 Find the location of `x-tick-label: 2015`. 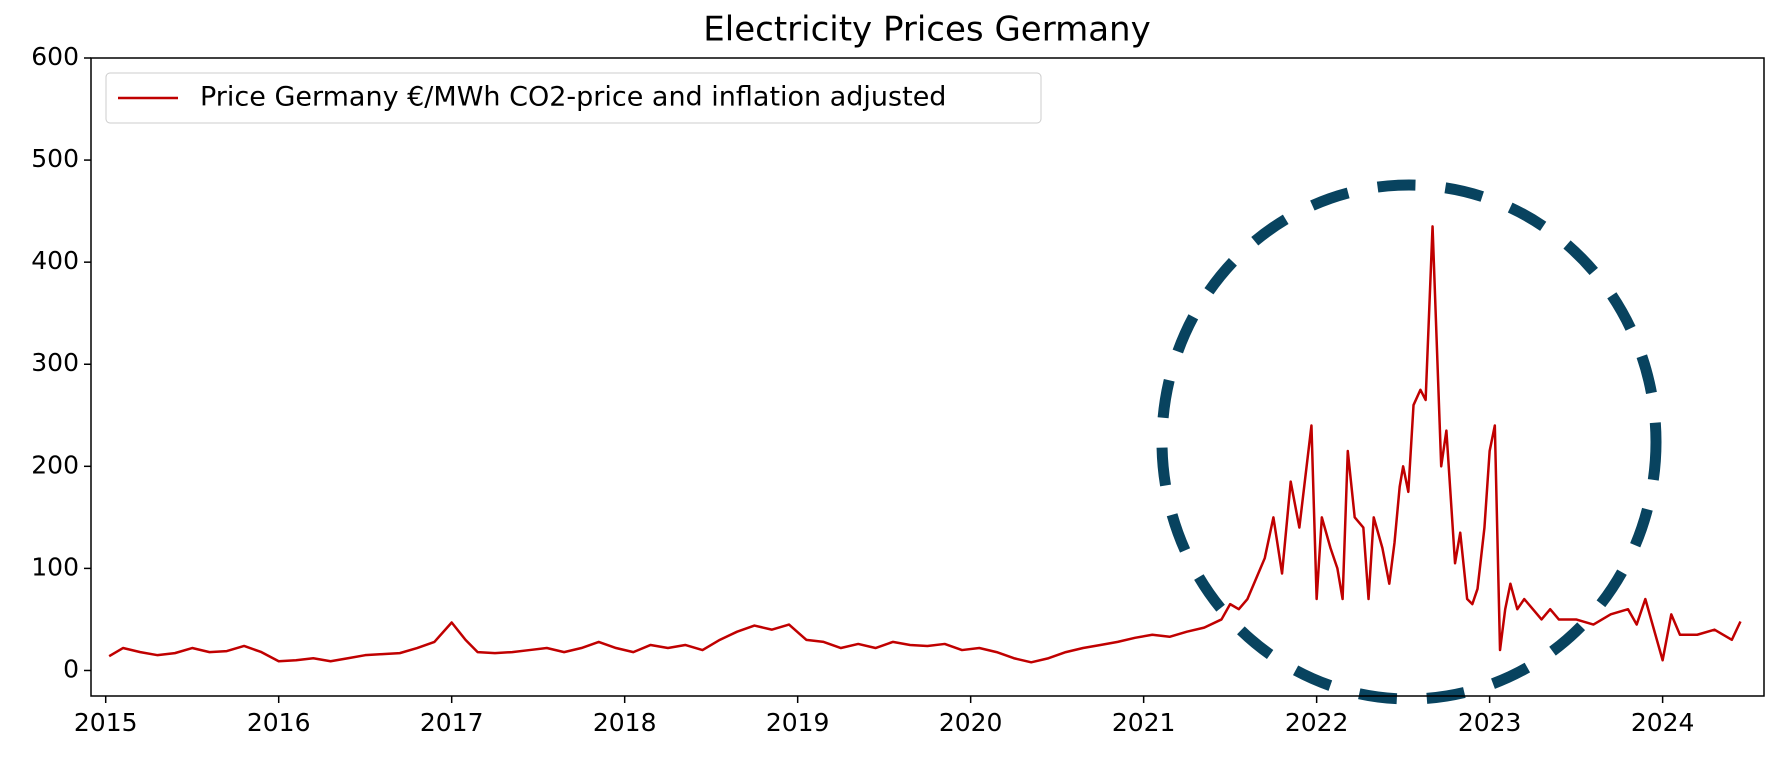

x-tick-label: 2015 is located at coordinates (106, 722).